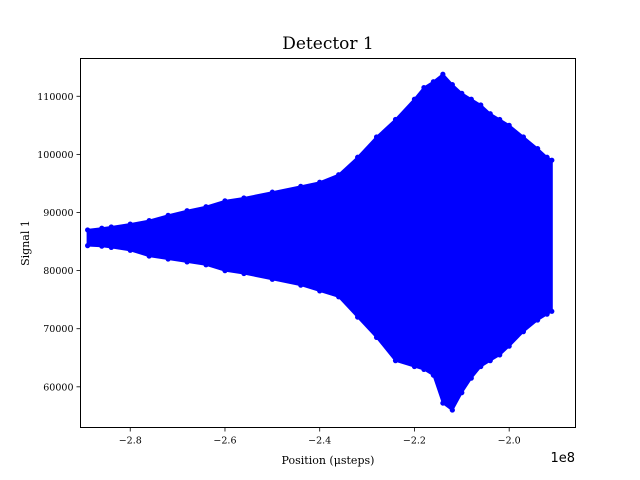 The image size is (640, 480). Describe the element at coordinates (55, 155) in the screenshot. I see `y-tick-label: 100000` at that location.